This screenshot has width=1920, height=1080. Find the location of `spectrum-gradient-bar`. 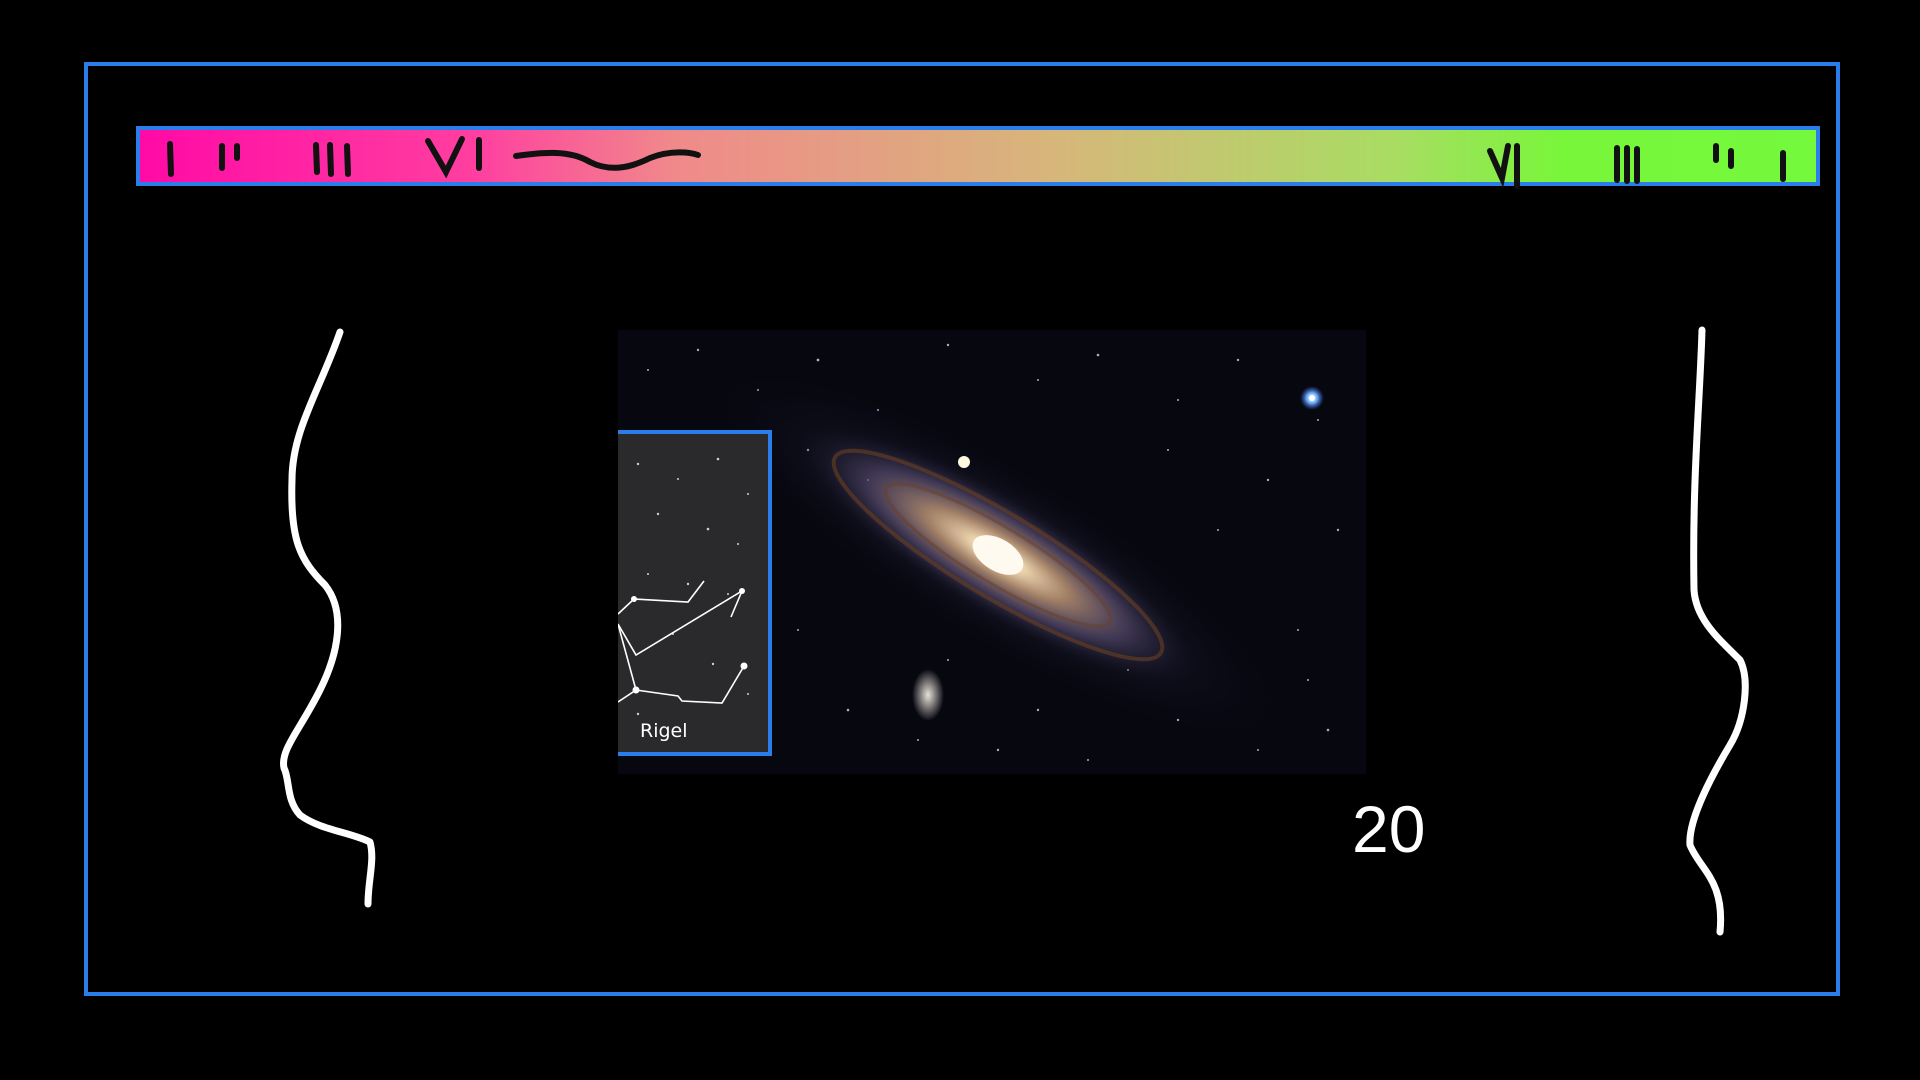

spectrum-gradient-bar is located at coordinates (978, 156).